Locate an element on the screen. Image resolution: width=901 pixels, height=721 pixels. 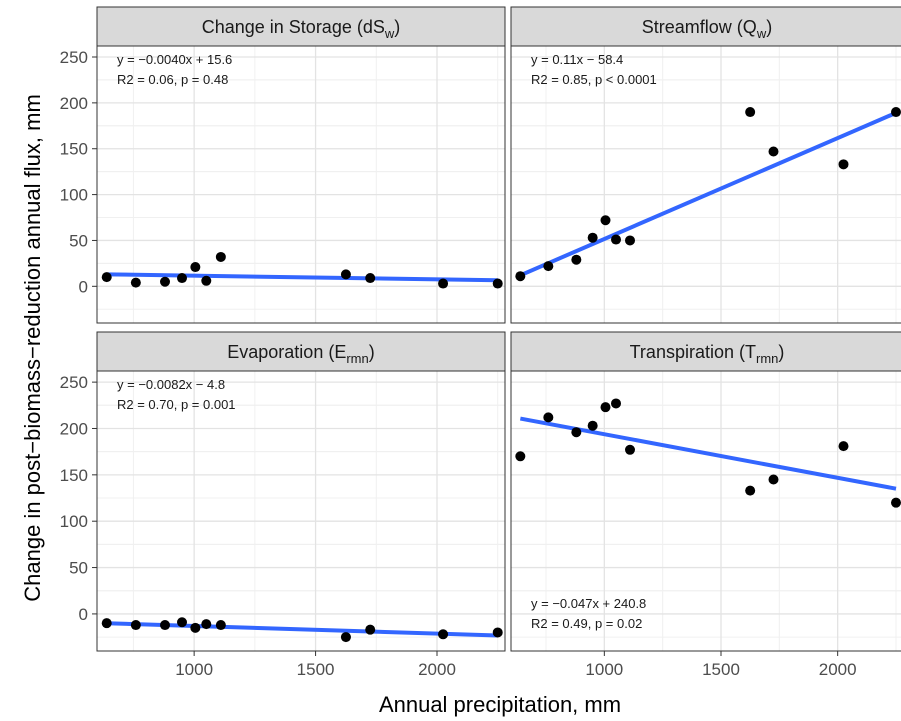
panel-4-strip is located at coordinates (705, 351).